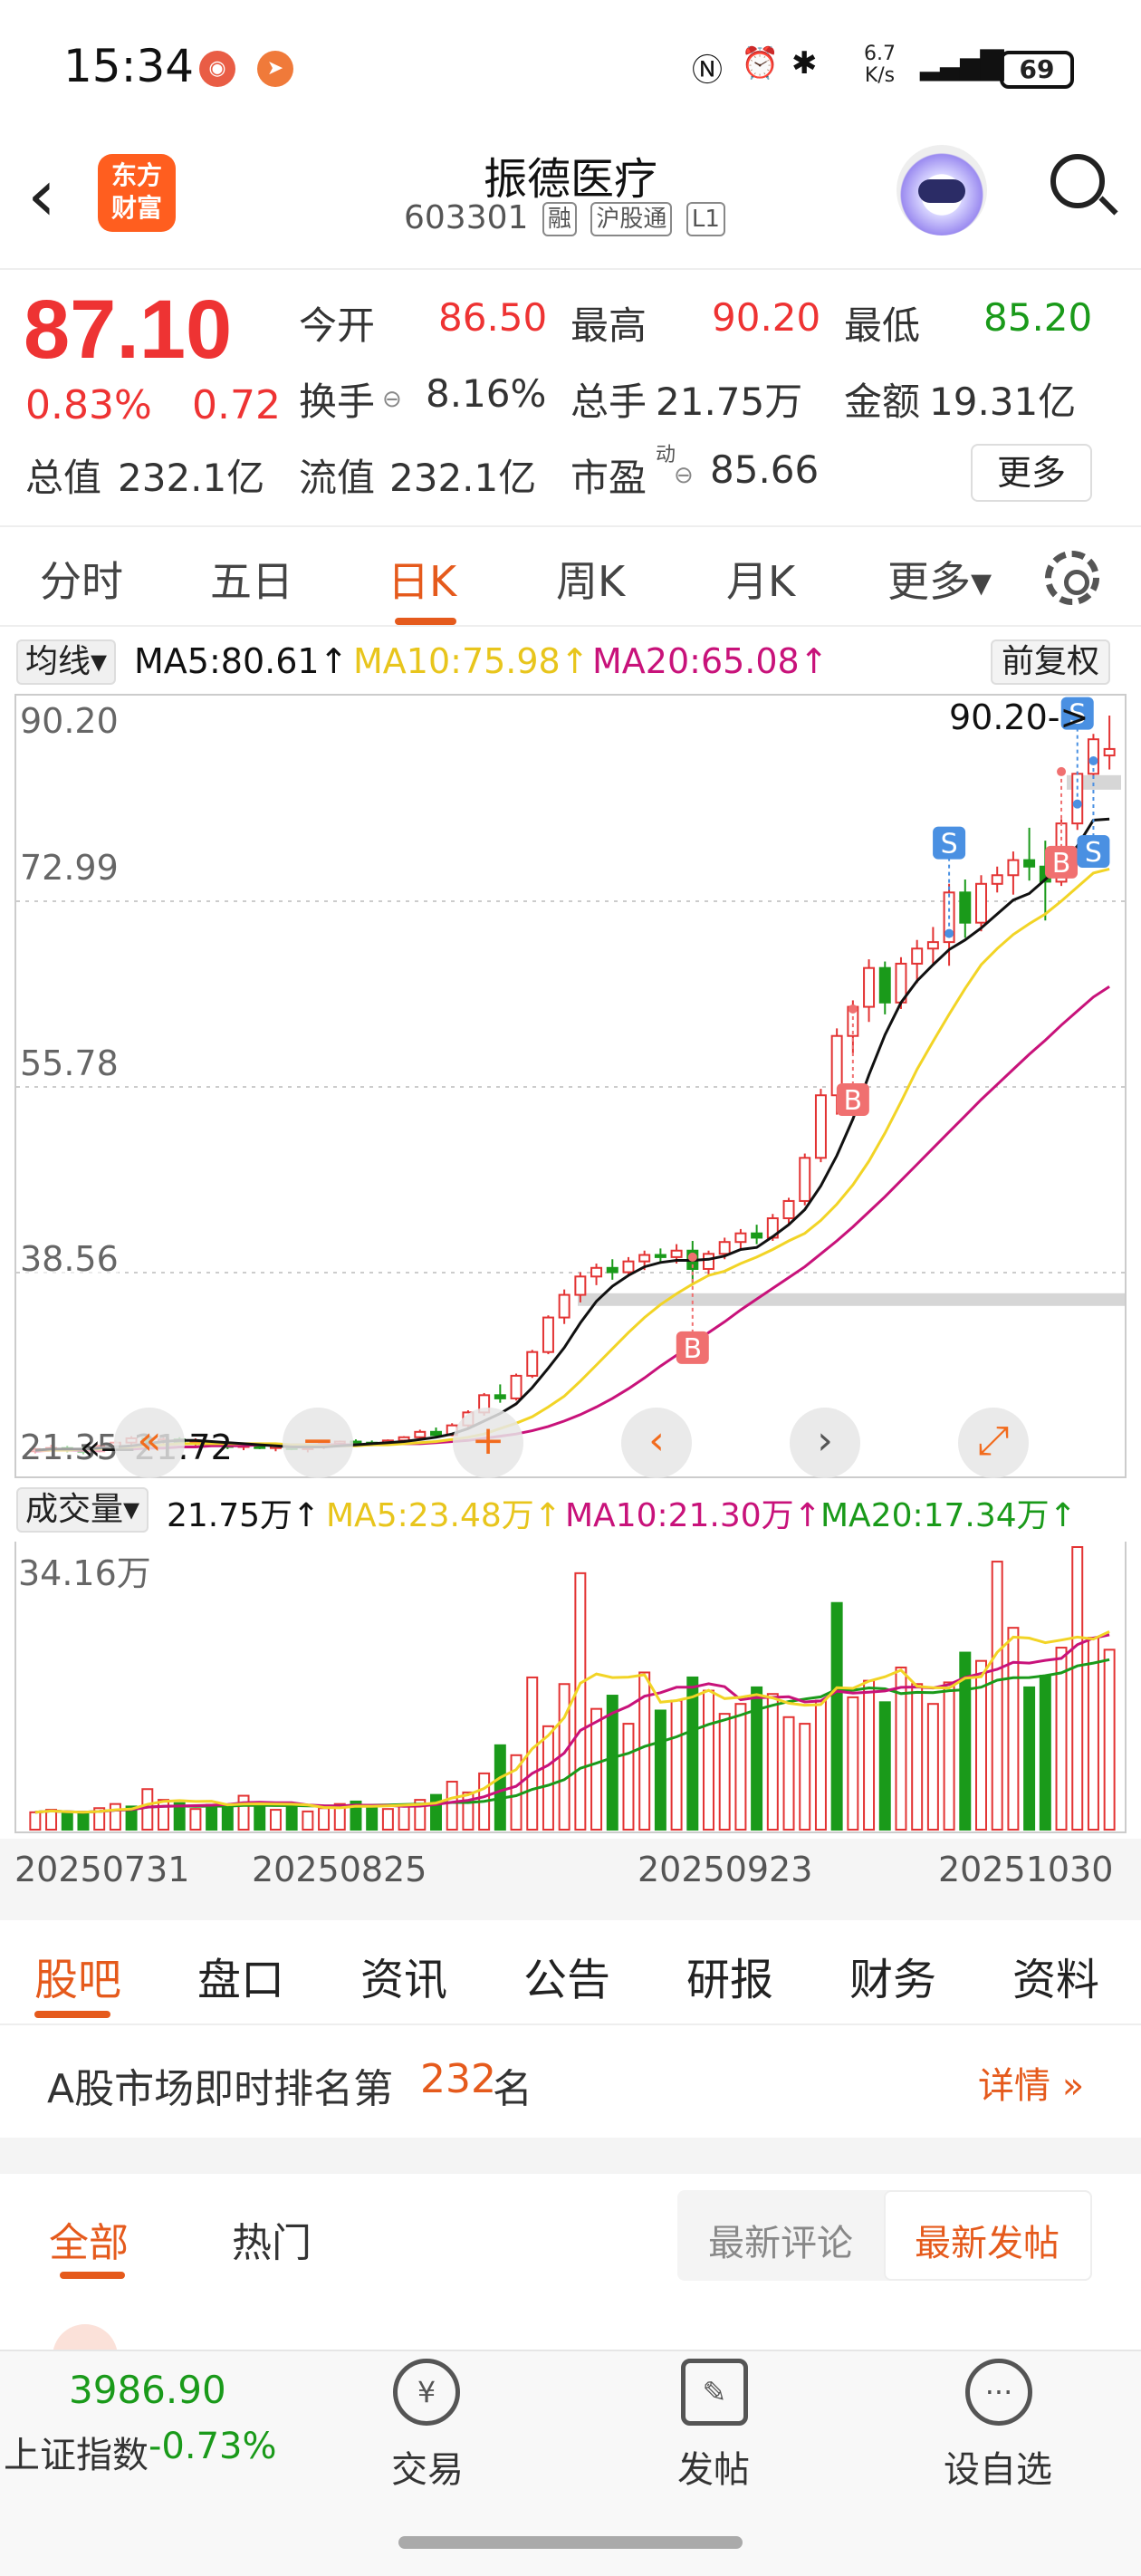  I want to click on high-value: 90.20, so click(766, 317).